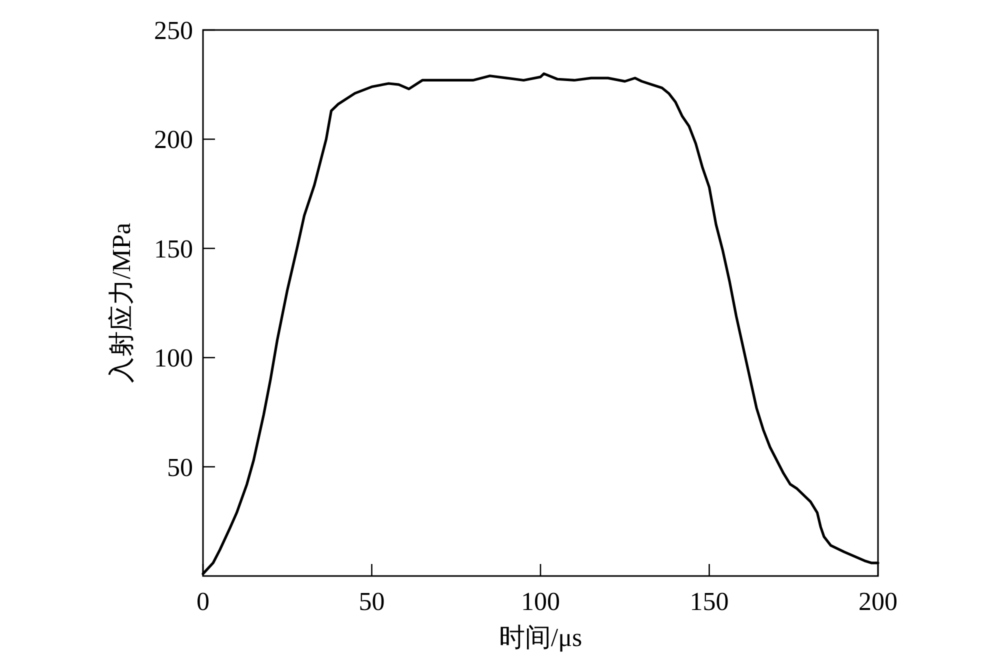 This screenshot has width=1000, height=664. Describe the element at coordinates (878, 601) in the screenshot. I see `x-tick-label: 200` at that location.